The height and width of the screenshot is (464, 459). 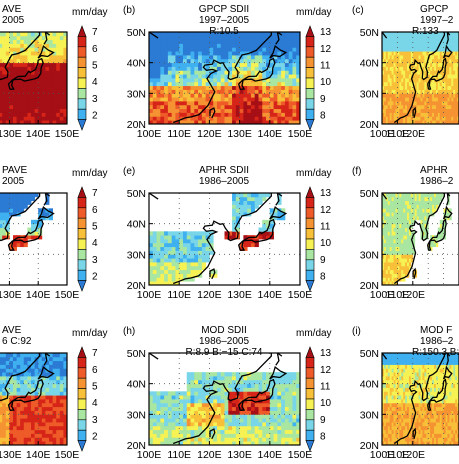 What do you see at coordinates (95, 115) in the screenshot?
I see `colorbar-tick-label: 2` at bounding box center [95, 115].